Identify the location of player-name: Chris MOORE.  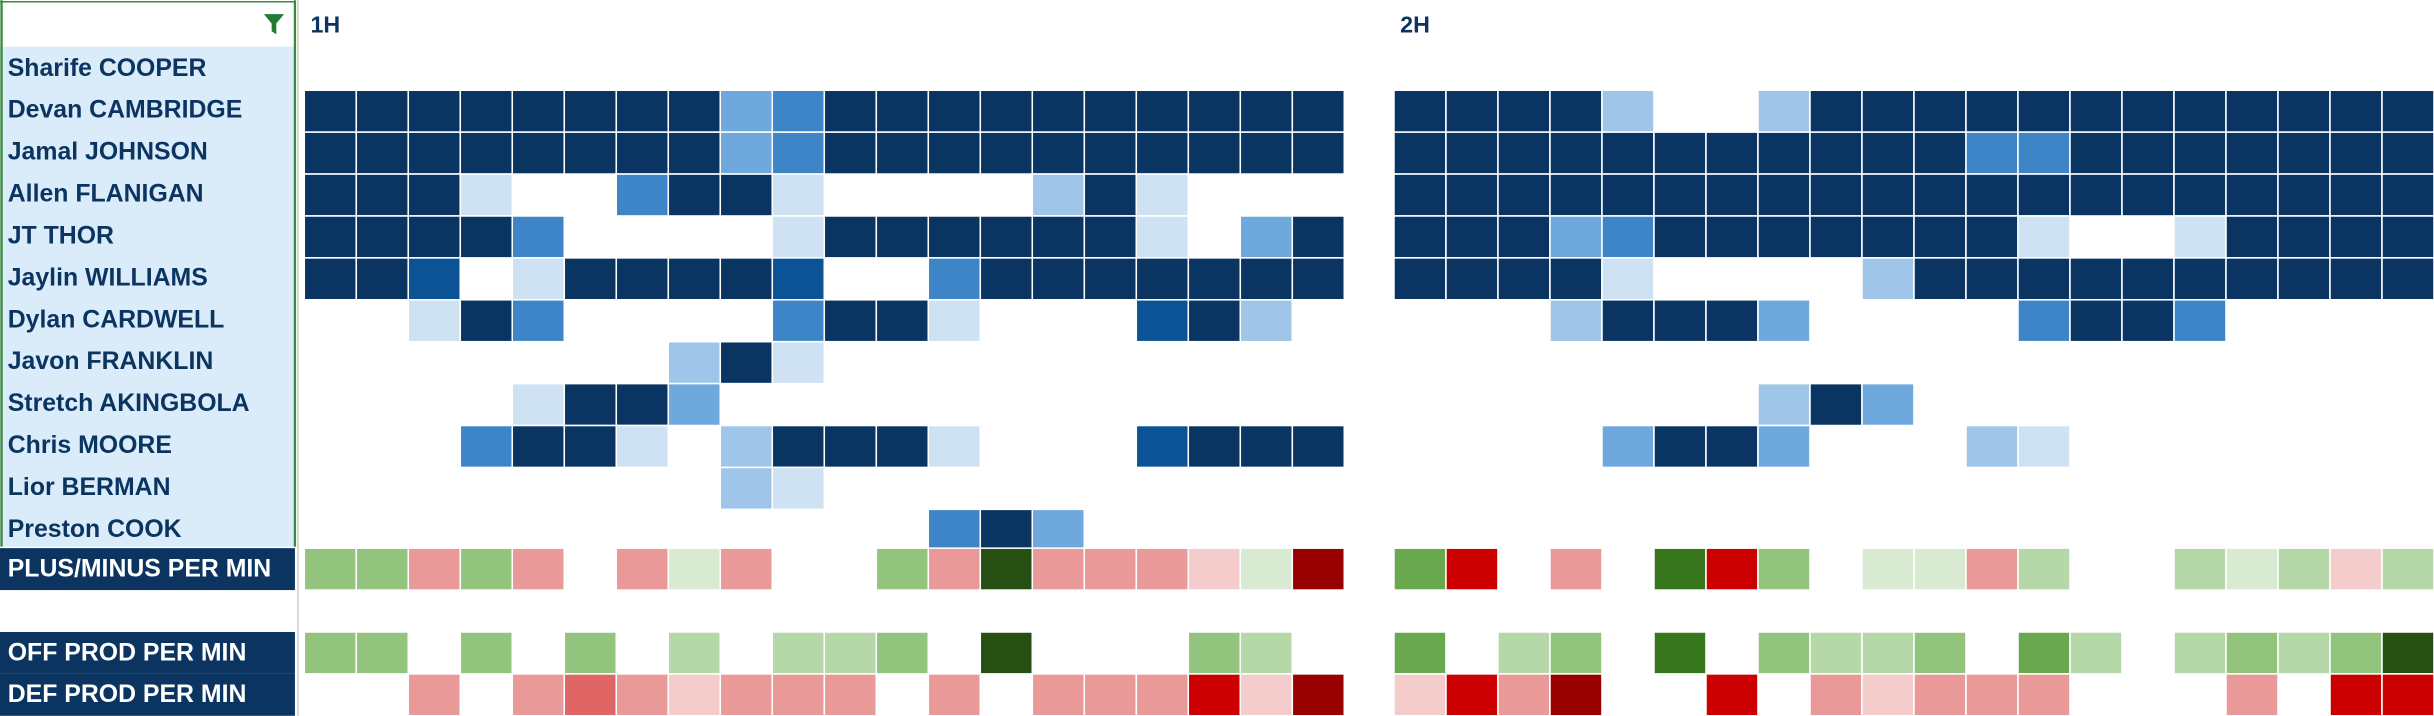
(90, 445).